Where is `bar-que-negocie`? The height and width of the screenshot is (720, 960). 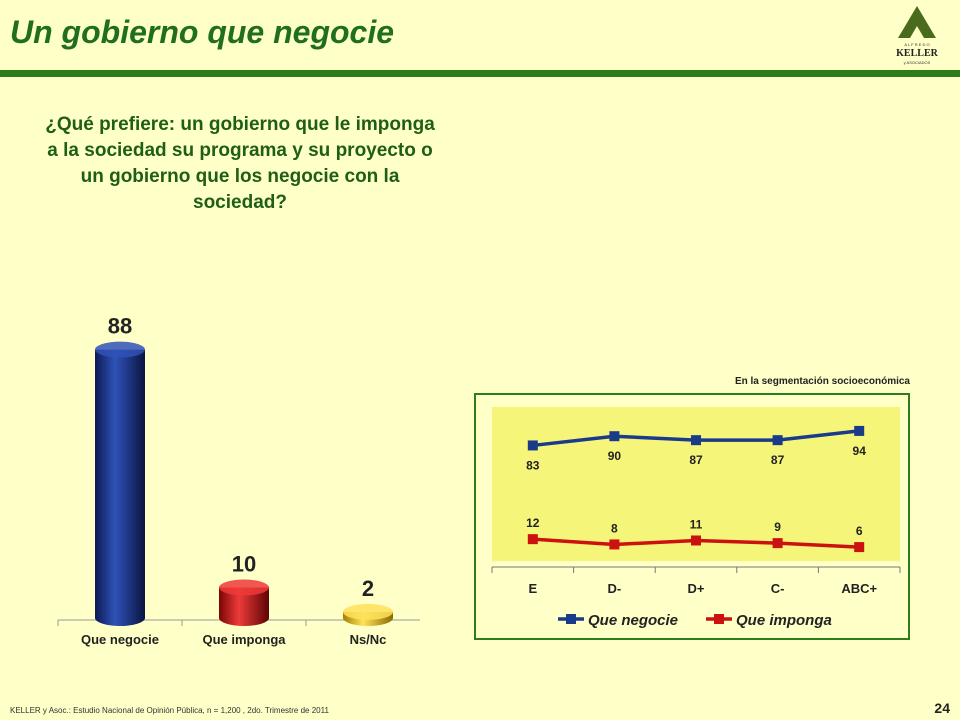 bar-que-negocie is located at coordinates (120, 483).